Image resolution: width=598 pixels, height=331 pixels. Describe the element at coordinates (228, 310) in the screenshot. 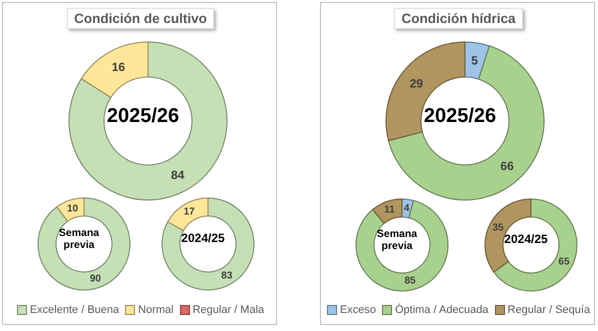

I see `legend-label: Regular / Mala` at that location.